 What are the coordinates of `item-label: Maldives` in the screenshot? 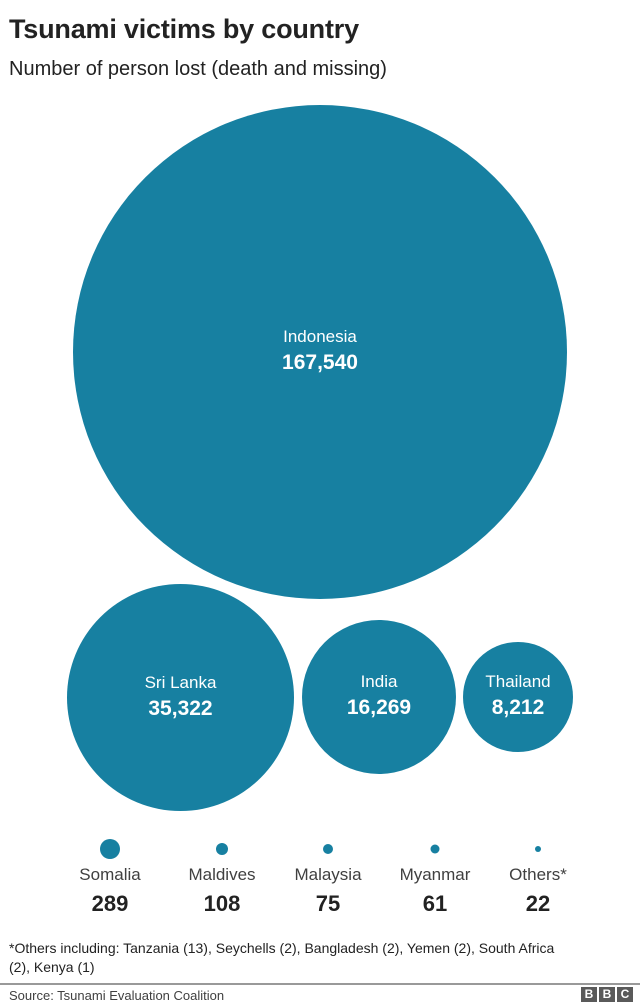 It's located at (222, 874).